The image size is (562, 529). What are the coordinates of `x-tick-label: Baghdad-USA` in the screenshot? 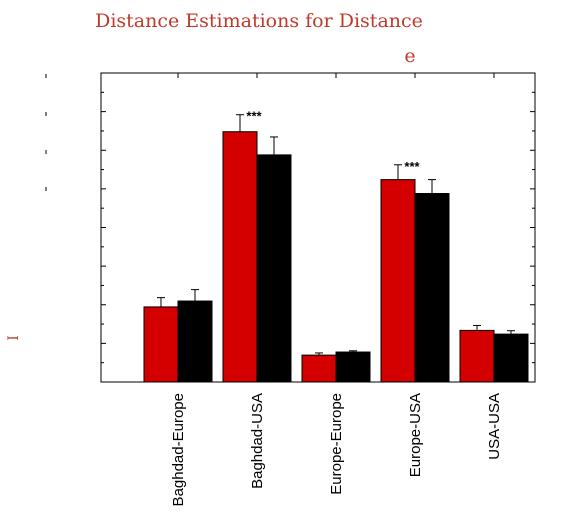 It's located at (257, 441).